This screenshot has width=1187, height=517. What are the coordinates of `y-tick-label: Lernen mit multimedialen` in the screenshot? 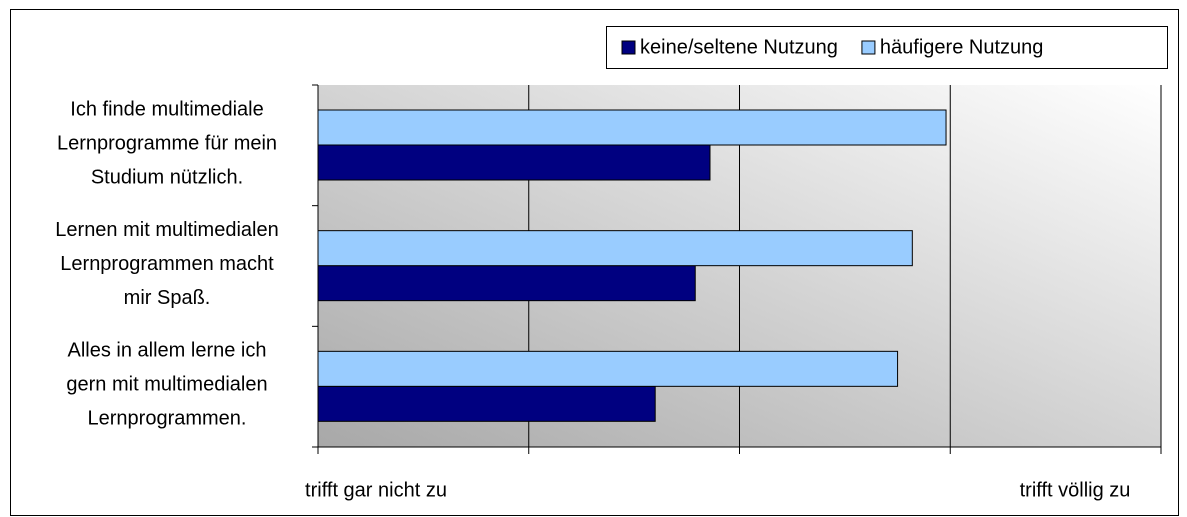 It's located at (166, 230).